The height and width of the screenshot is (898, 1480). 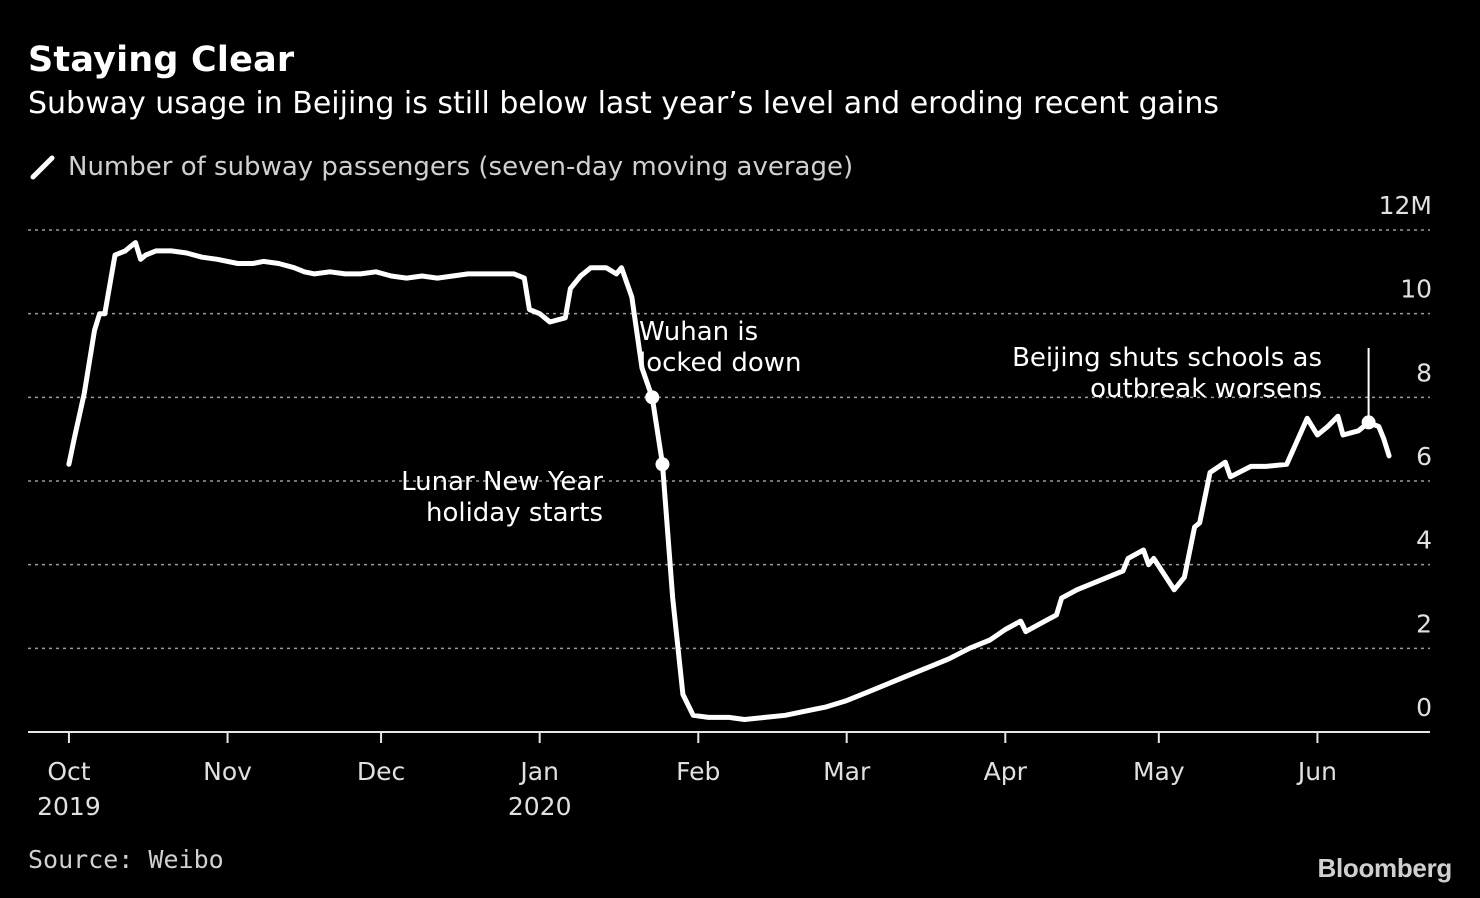 I want to click on y-tick-label: 10, so click(x=1416, y=289).